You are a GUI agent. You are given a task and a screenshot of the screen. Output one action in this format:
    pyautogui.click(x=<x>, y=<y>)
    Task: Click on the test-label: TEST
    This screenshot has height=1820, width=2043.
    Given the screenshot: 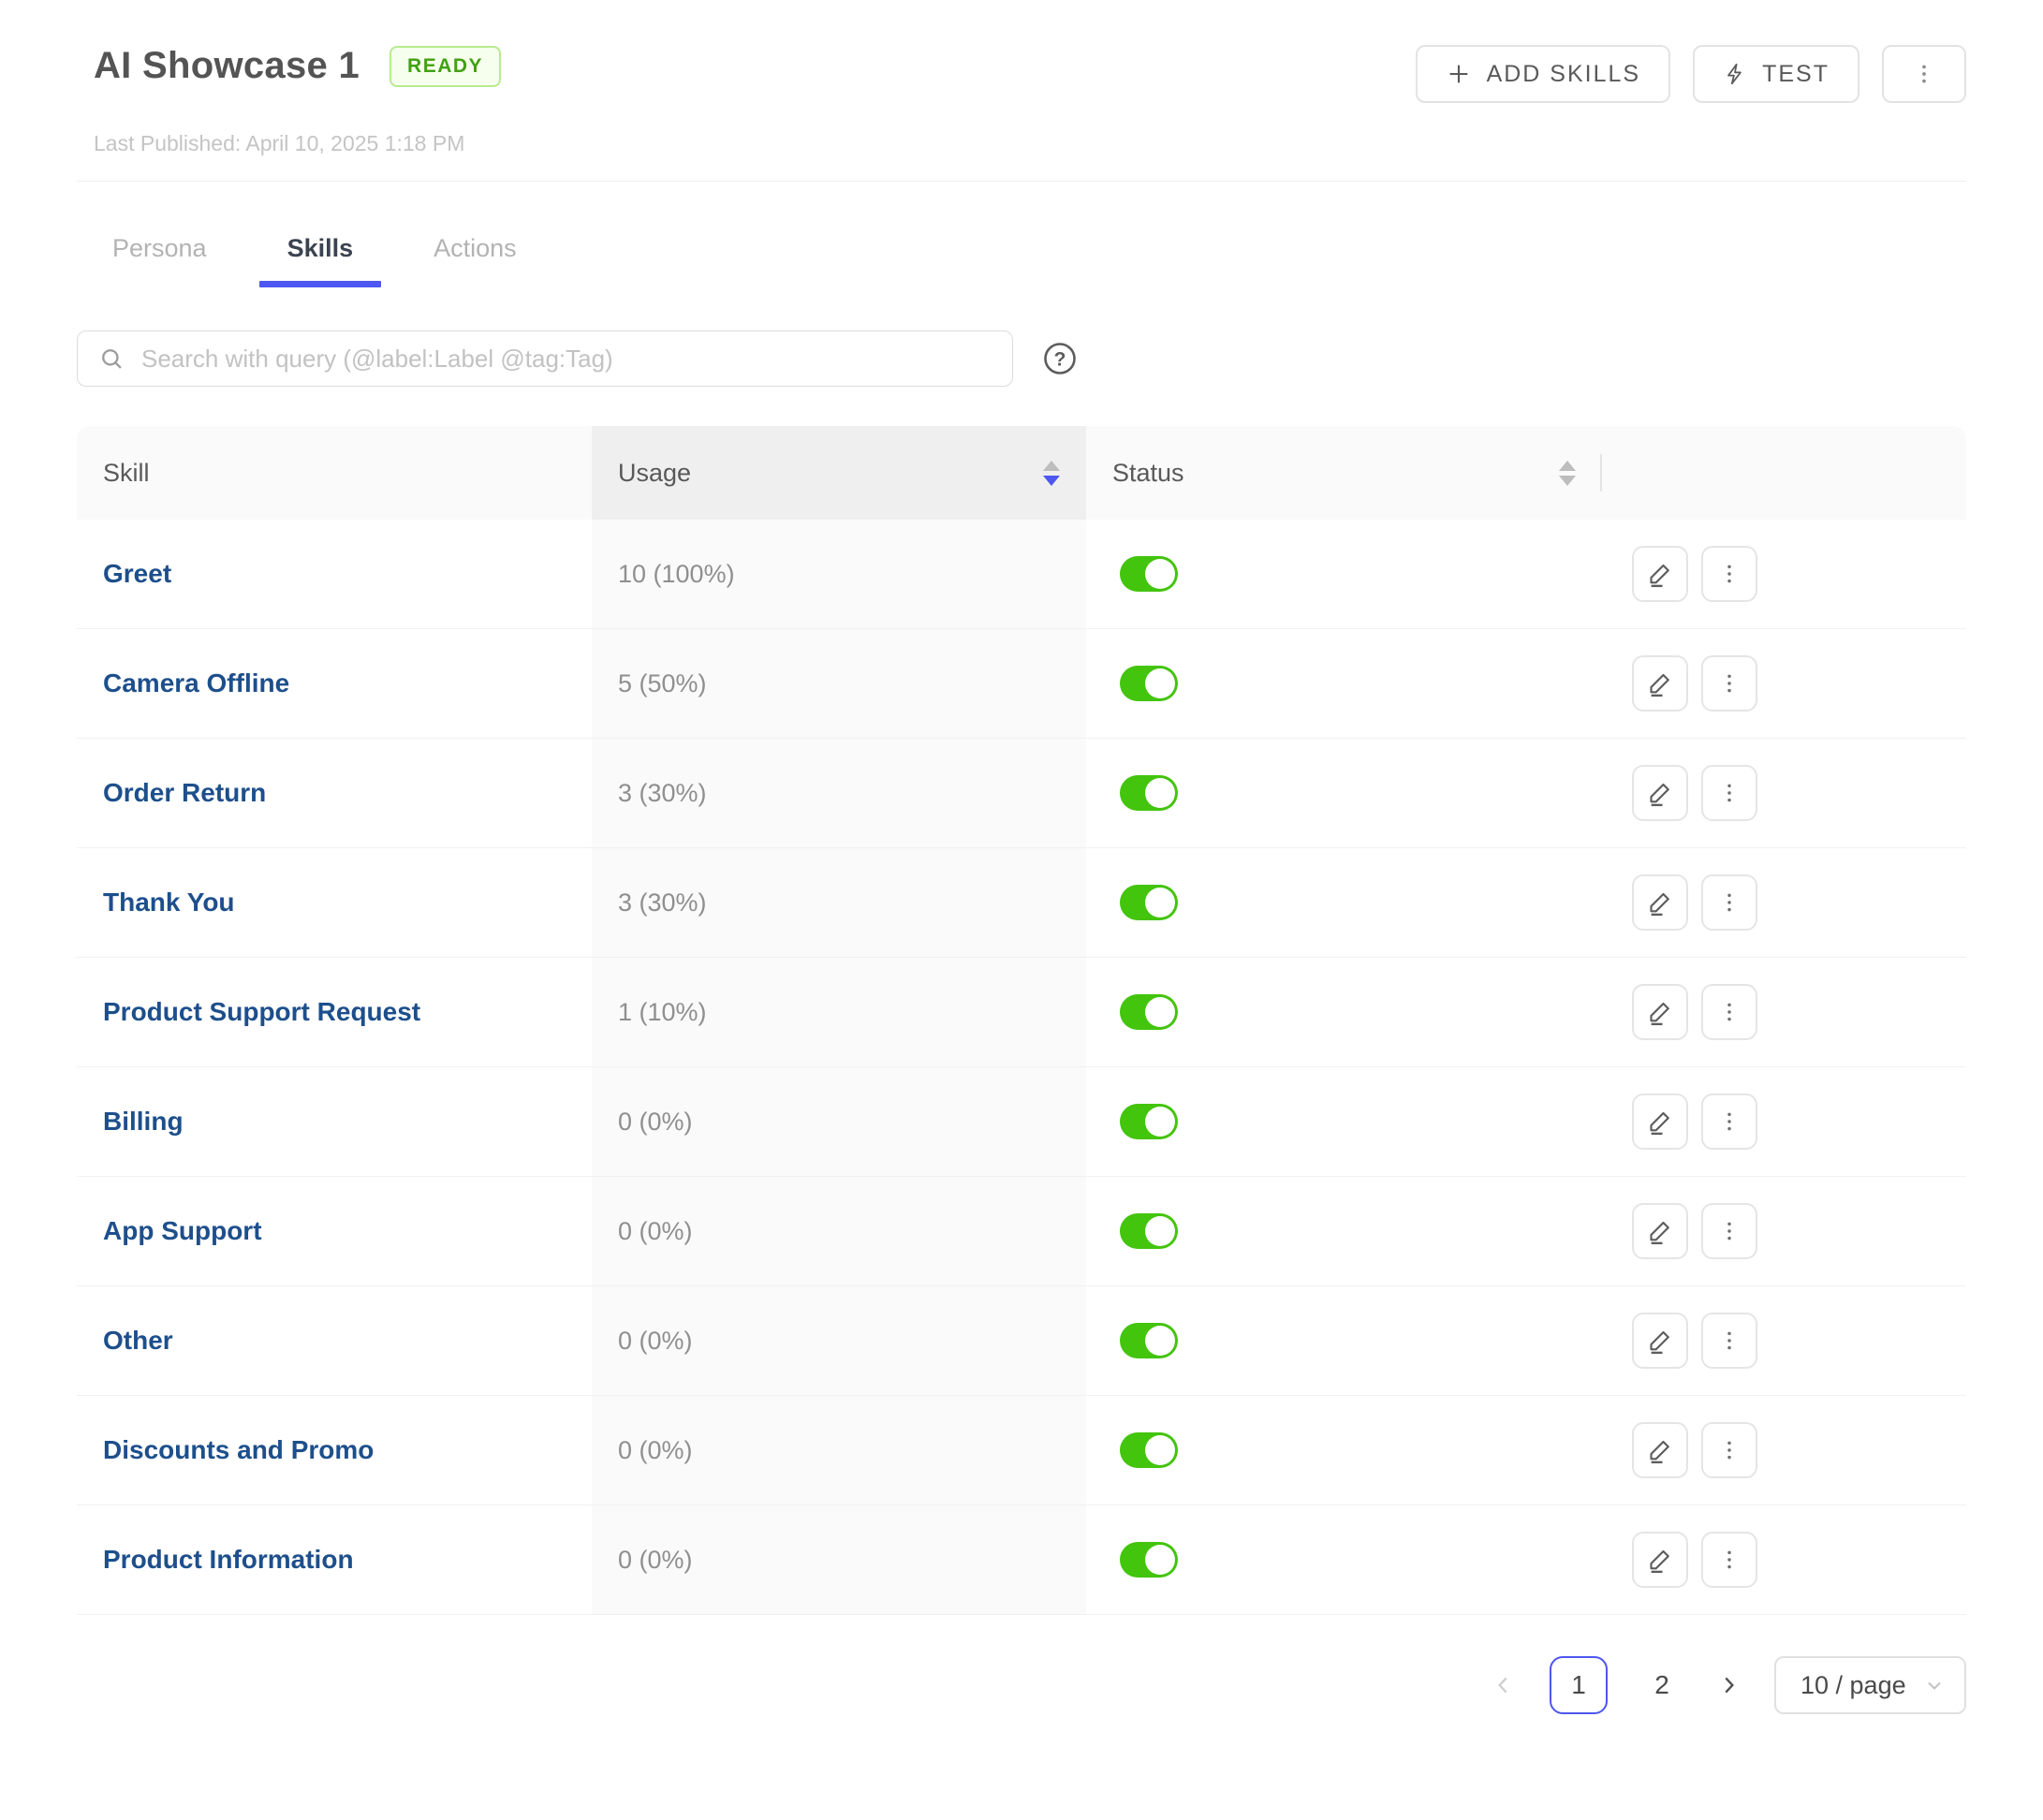 What is the action you would take?
    pyautogui.click(x=1796, y=73)
    